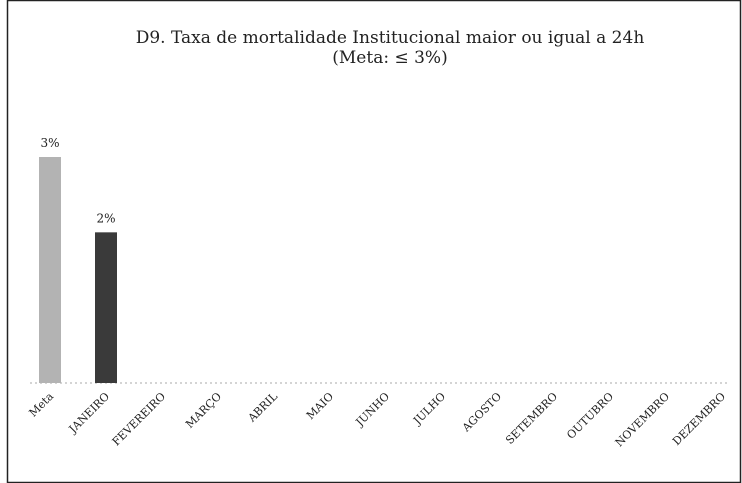 This screenshot has width=742, height=483. What do you see at coordinates (429, 409) in the screenshot?
I see `x-tick-label: JULHO` at bounding box center [429, 409].